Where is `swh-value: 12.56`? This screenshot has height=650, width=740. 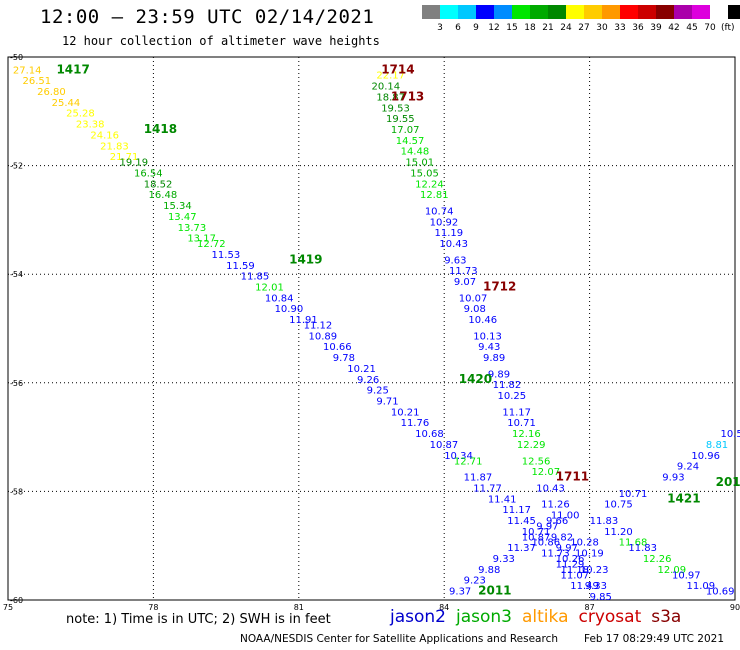 swh-value: 12.56 is located at coordinates (536, 461).